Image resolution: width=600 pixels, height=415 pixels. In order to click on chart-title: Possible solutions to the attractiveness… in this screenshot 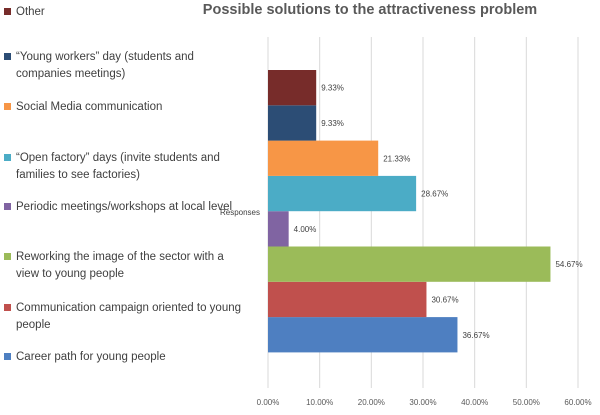, I will do `click(370, 10)`.